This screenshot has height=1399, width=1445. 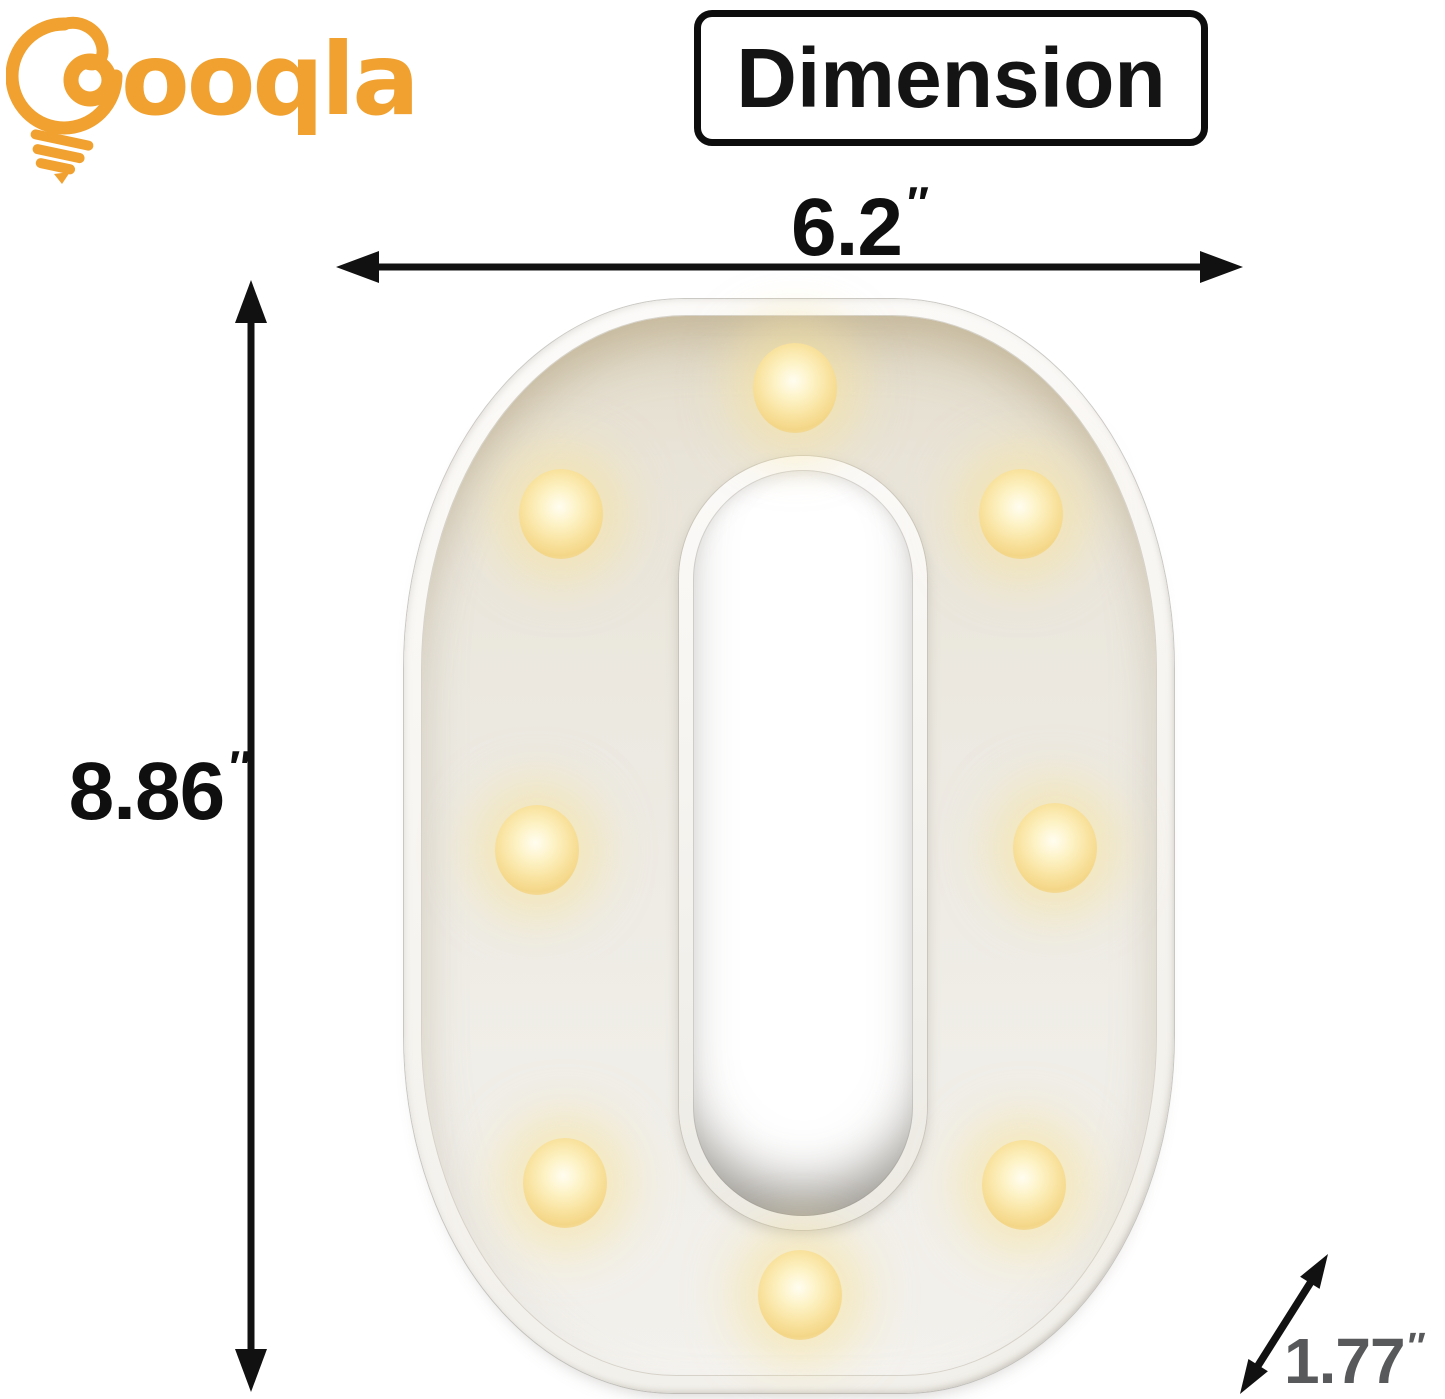 I want to click on depth-dimension-label: 1.77″, so click(x=1355, y=1361).